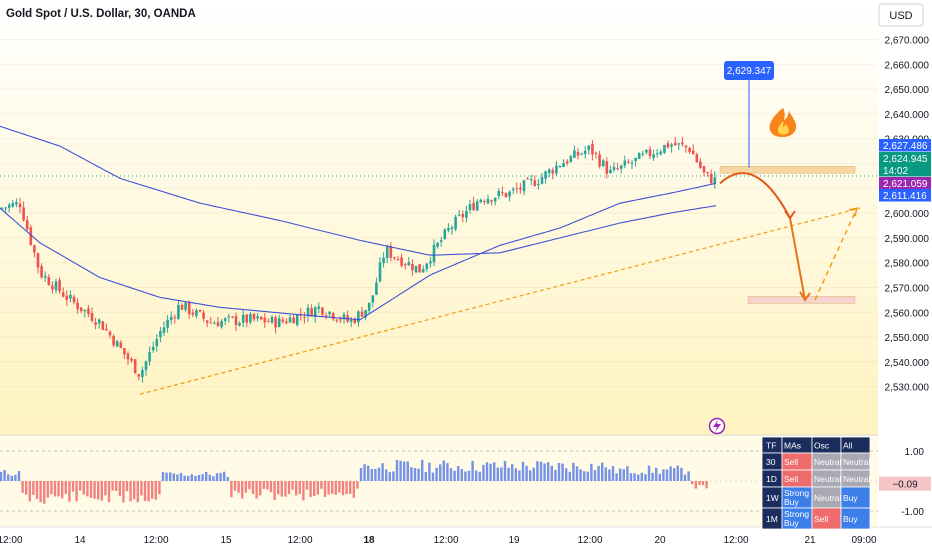 This screenshot has width=932, height=550. What do you see at coordinates (907, 388) in the screenshot?
I see `y-tick-label: 2,530.000` at bounding box center [907, 388].